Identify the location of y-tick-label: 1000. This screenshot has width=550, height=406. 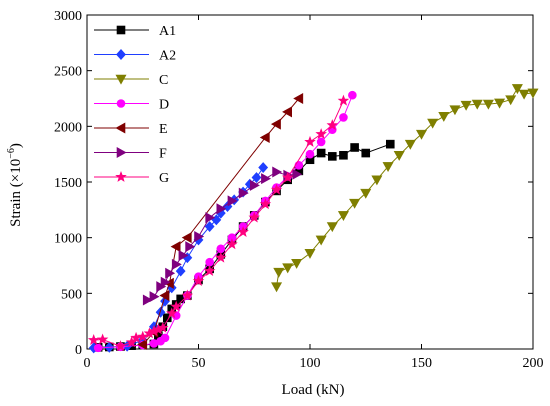
(68, 239).